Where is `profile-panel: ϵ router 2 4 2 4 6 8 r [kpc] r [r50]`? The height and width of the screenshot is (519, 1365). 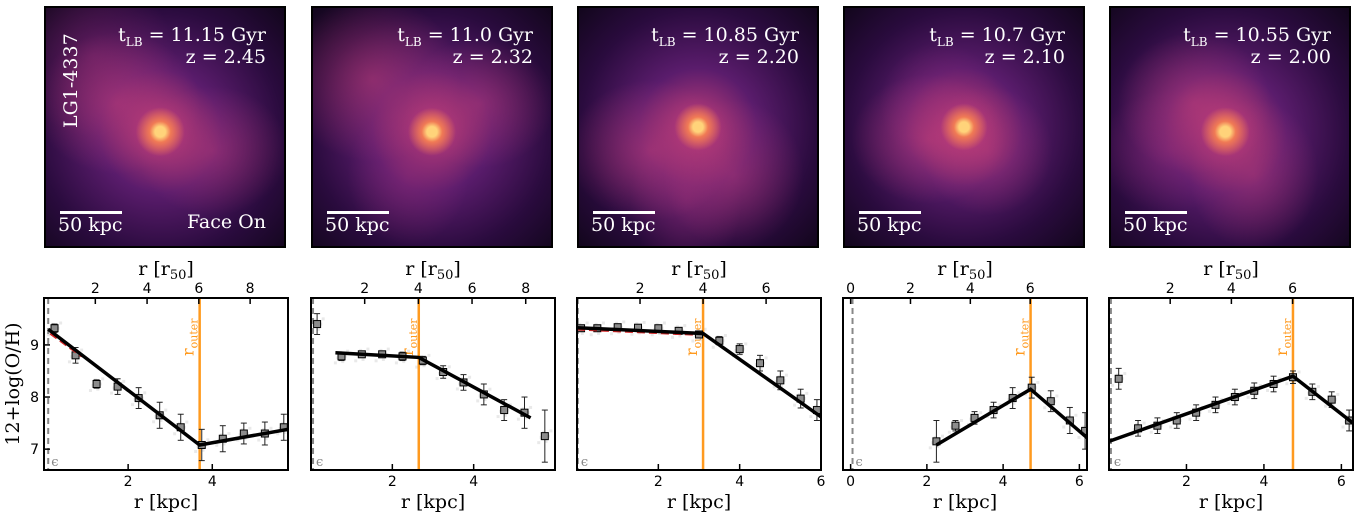
profile-panel: ϵ router 2 4 2 4 6 8 r [kpc] r [r50] is located at coordinates (433, 385).